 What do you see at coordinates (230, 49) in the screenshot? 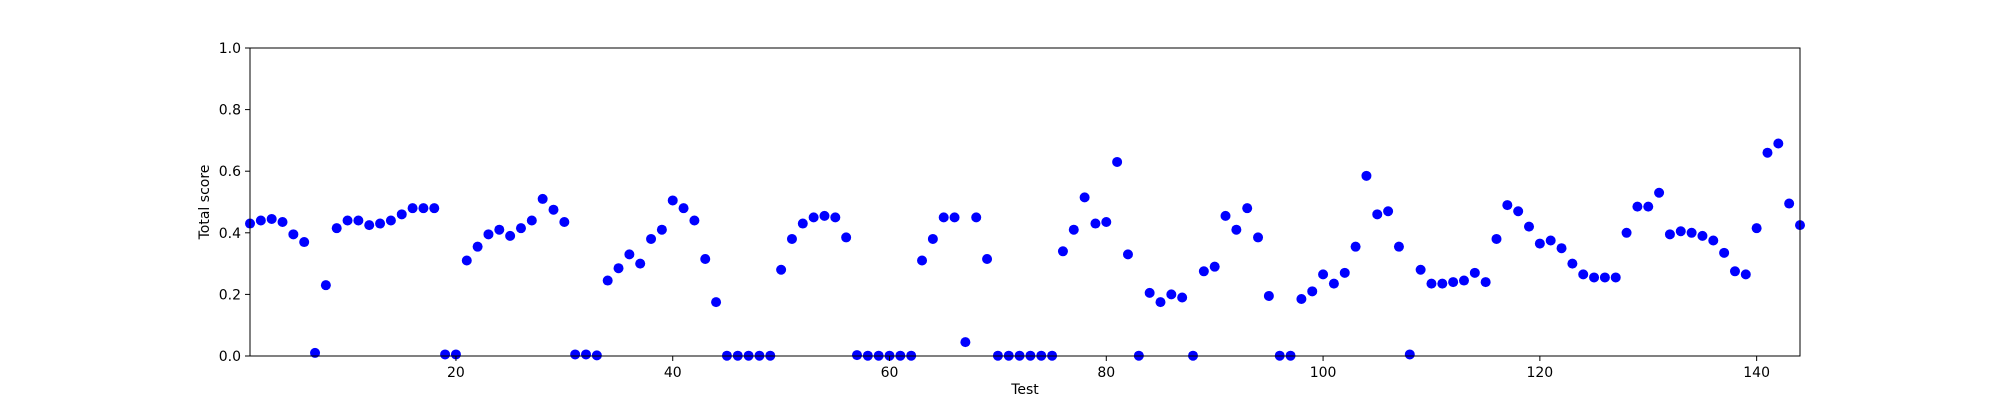
I see `y-tick-label: 1.0` at bounding box center [230, 49].